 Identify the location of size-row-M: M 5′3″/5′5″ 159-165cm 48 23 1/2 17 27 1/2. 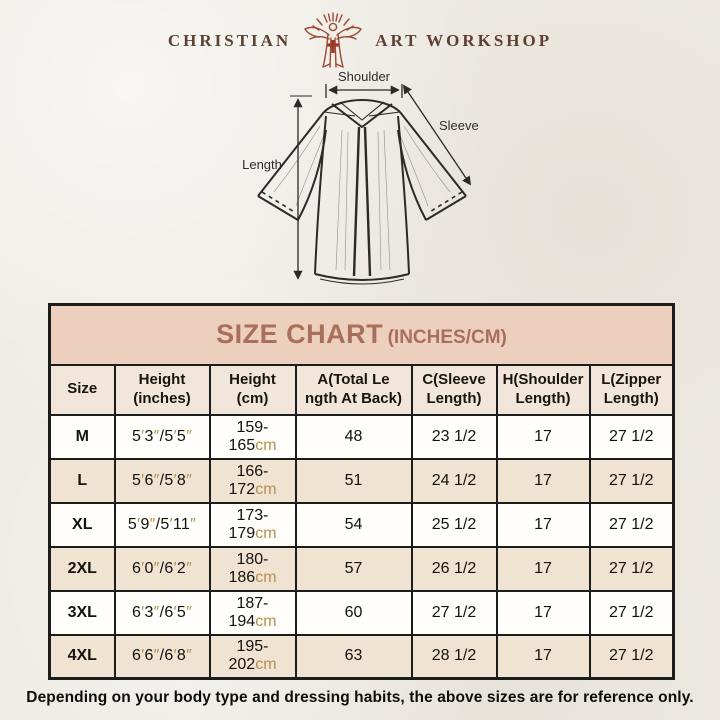
(361, 436).